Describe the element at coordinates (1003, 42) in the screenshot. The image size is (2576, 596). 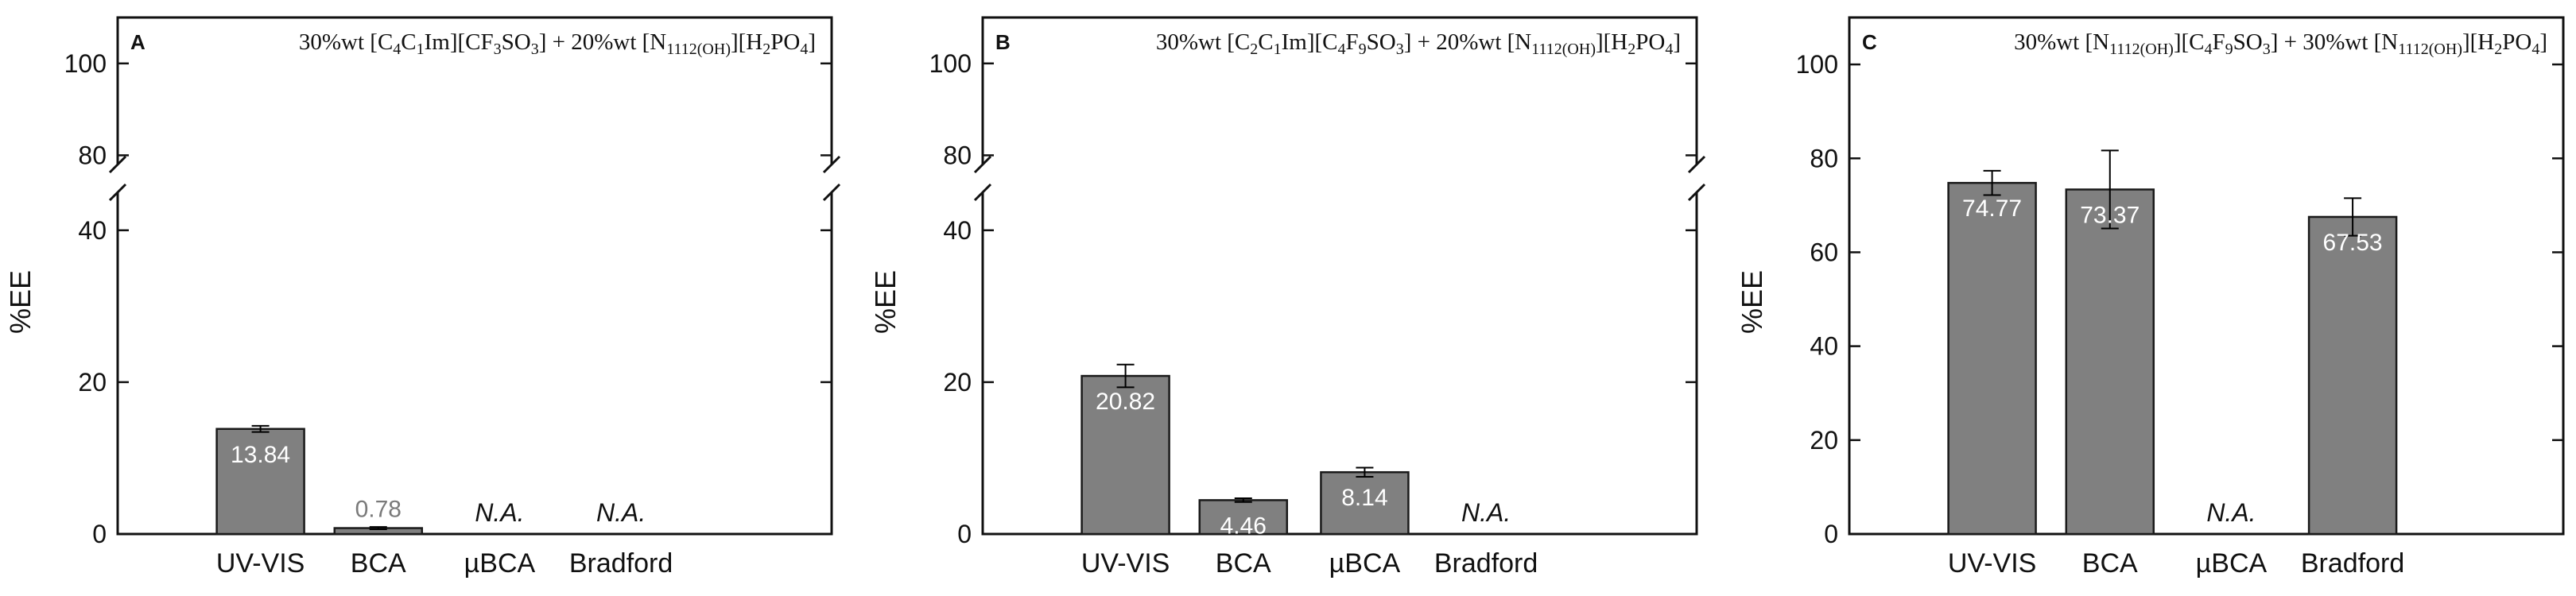
I see `panel-letter: B` at that location.